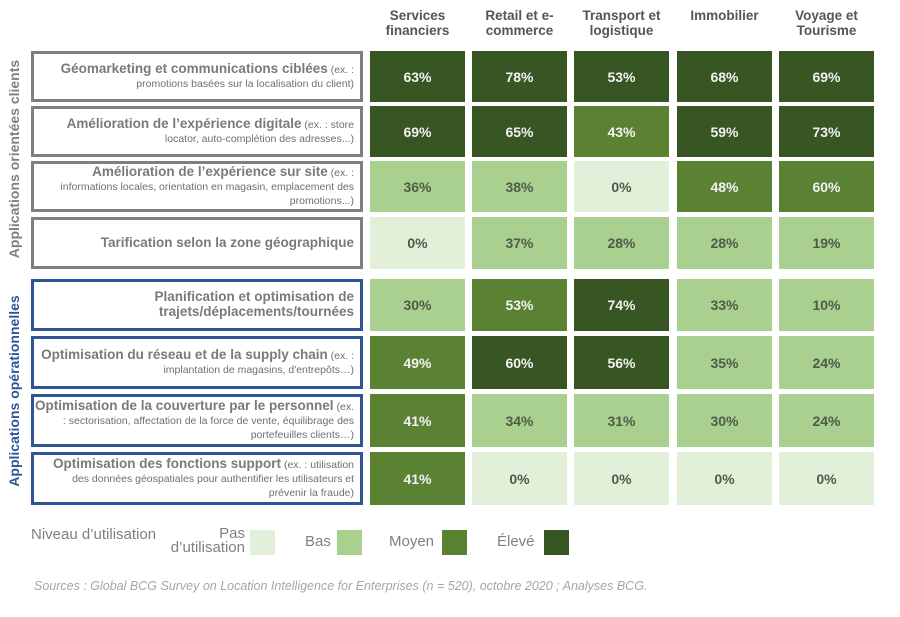 Image resolution: width=900 pixels, height=617 pixels. What do you see at coordinates (14, 391) in the screenshot?
I see `group-label: Applications opérationnelles` at bounding box center [14, 391].